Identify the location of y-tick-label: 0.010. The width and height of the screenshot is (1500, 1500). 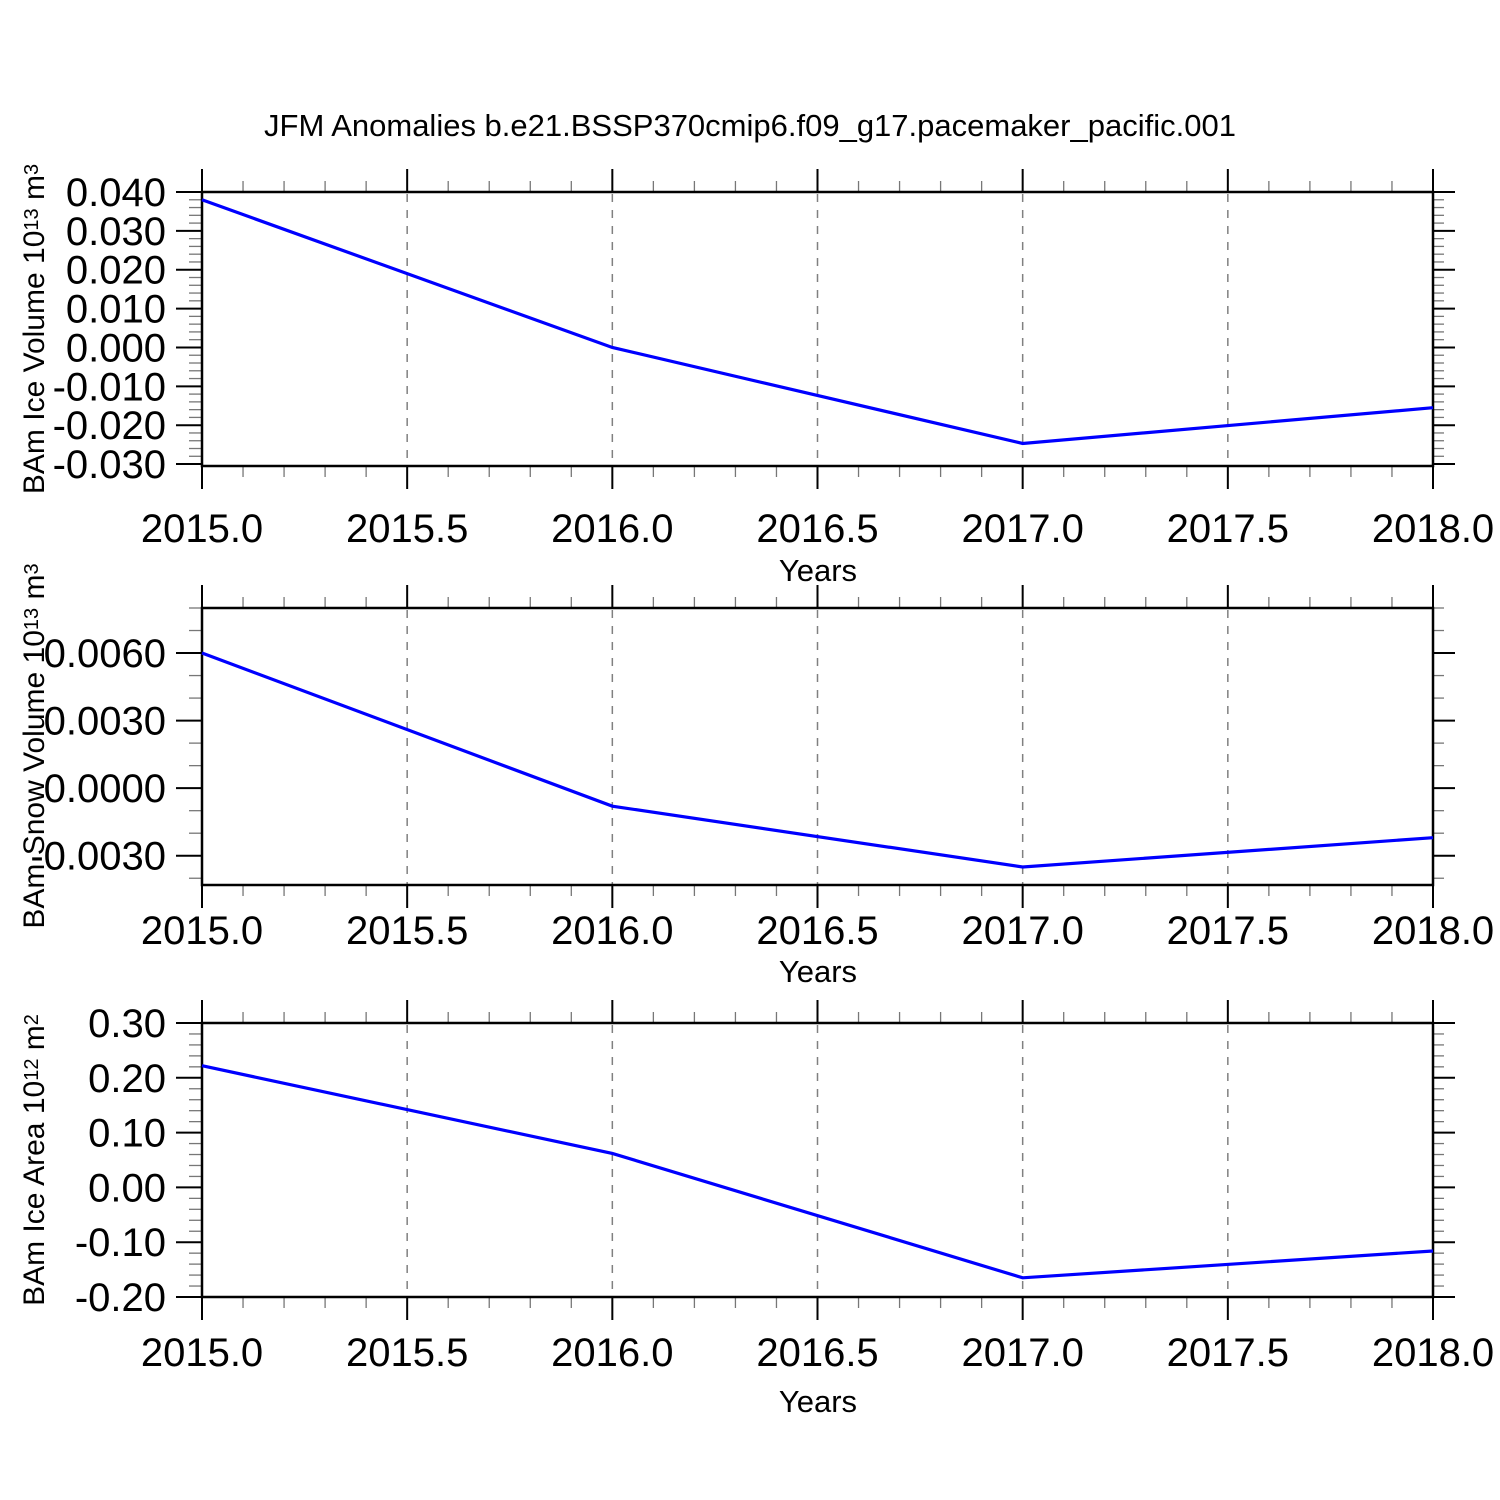
(116, 310).